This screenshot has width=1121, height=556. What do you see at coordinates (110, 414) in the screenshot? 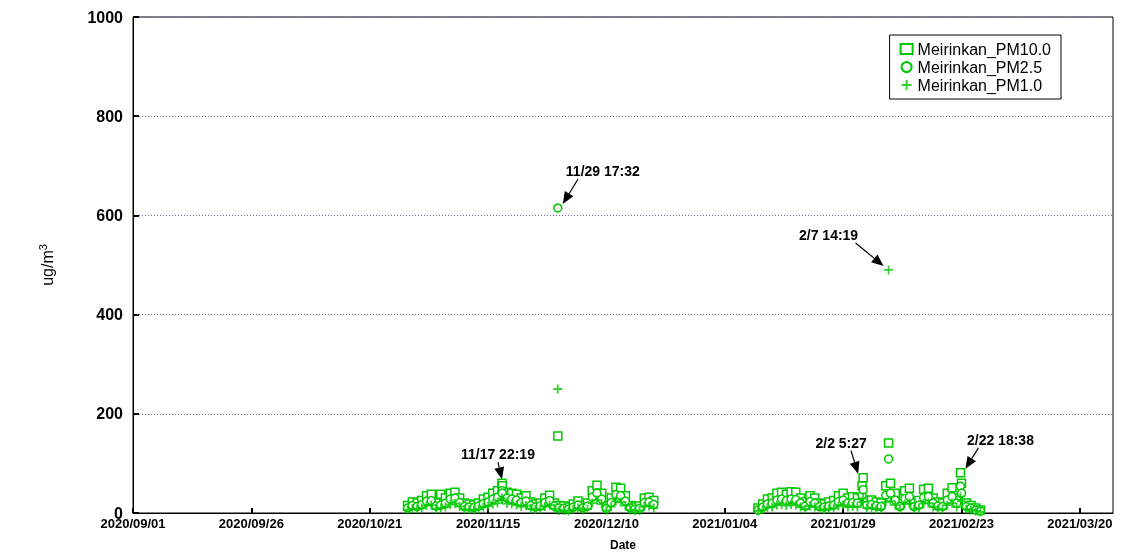
I see `y-tick-label: 200` at bounding box center [110, 414].